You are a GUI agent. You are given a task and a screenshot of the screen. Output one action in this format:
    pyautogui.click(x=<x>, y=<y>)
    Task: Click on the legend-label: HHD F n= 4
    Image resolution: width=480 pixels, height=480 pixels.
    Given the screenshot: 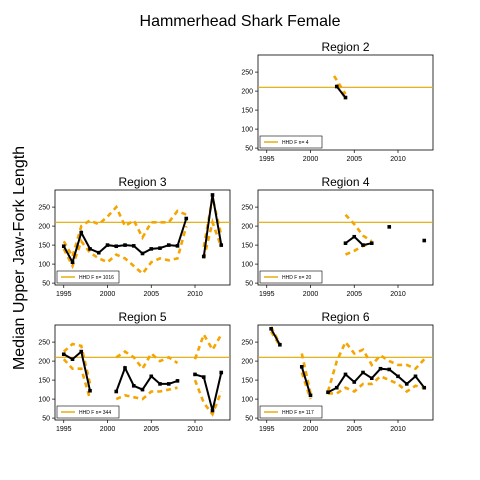 What is the action you would take?
    pyautogui.click(x=295, y=143)
    